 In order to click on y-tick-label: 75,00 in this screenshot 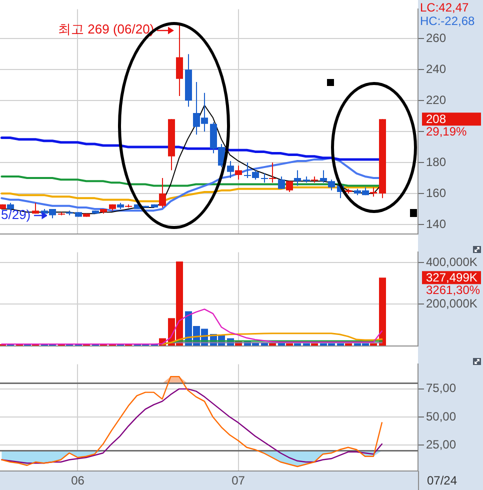, I will do `click(441, 388)`.